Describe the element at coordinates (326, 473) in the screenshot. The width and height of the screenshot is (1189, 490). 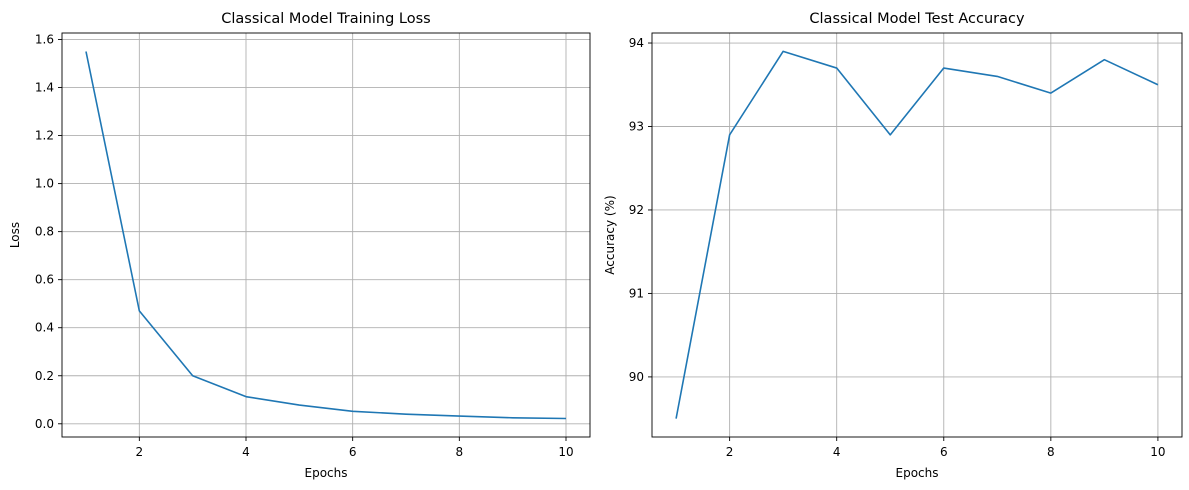
I see `loss-x-axis-label: Epochs` at that location.